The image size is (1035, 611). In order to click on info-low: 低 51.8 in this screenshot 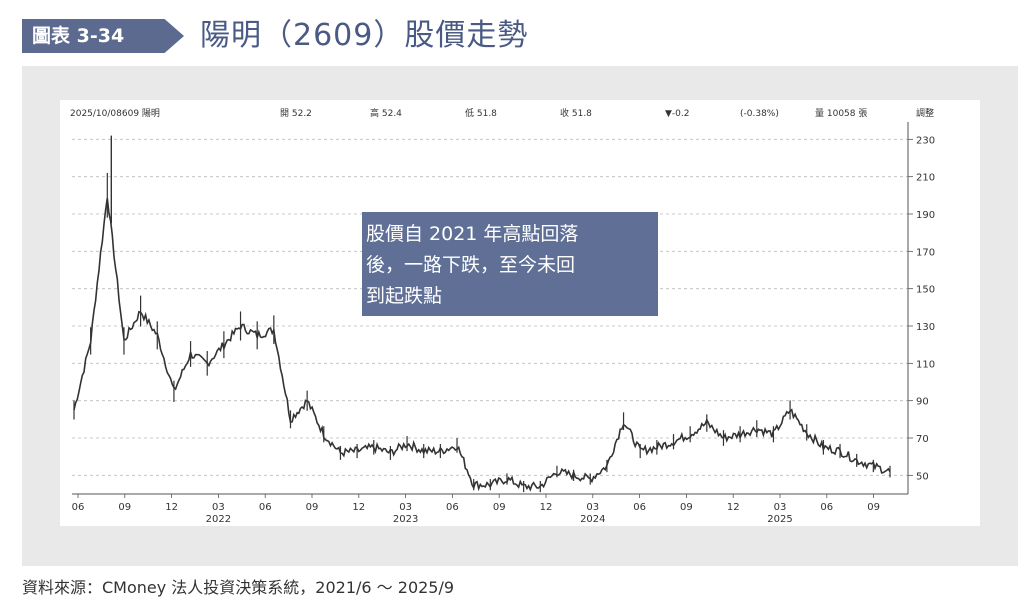, I will do `click(481, 113)`.